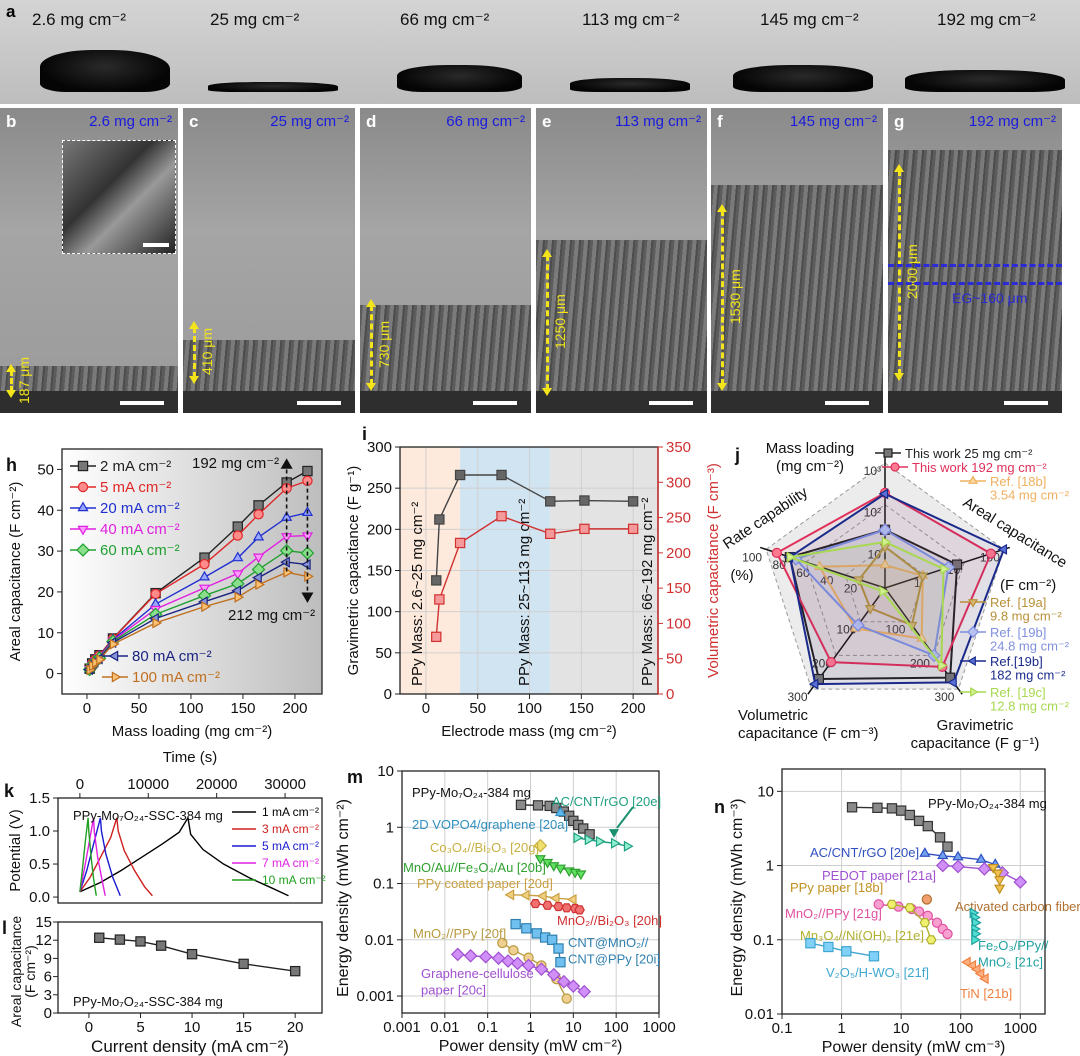 This screenshot has width=1080, height=1056. What do you see at coordinates (285, 784) in the screenshot?
I see `x-tick-label: 30000` at bounding box center [285, 784].